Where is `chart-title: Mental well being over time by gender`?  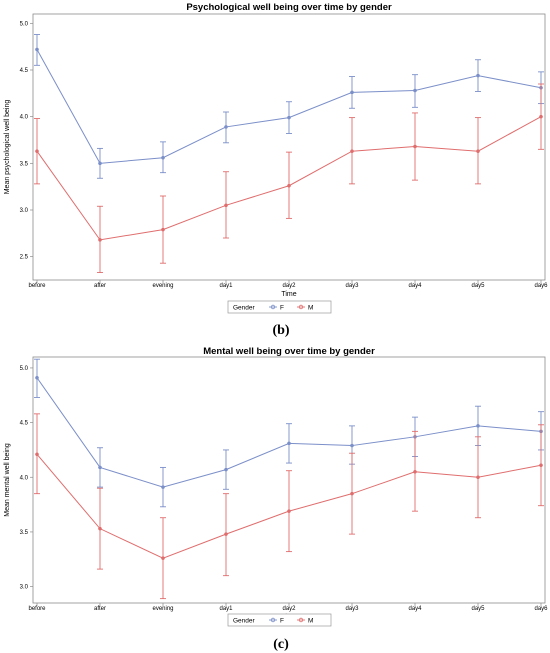
chart-title: Mental well being over time by gender is located at coordinates (289, 351).